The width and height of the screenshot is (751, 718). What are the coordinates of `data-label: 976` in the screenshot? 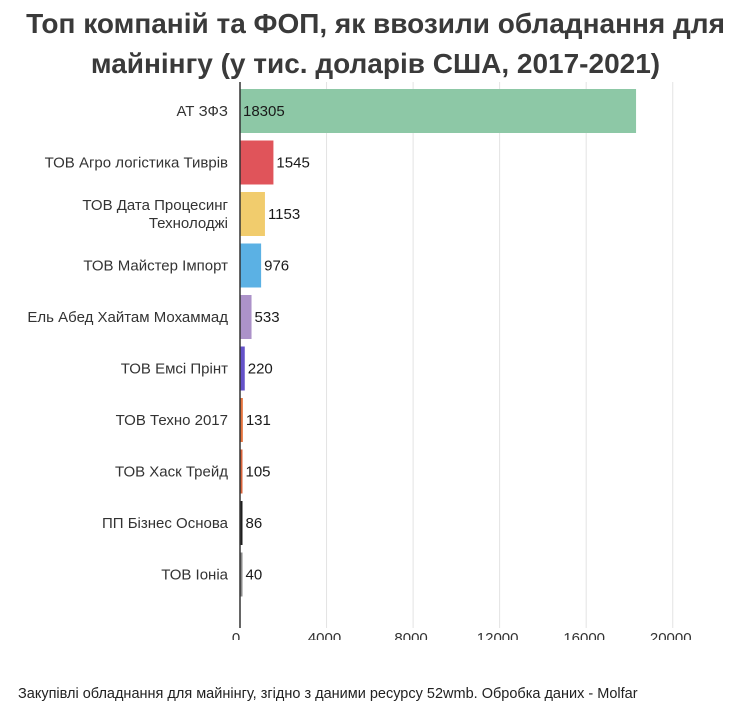 It's located at (276, 266).